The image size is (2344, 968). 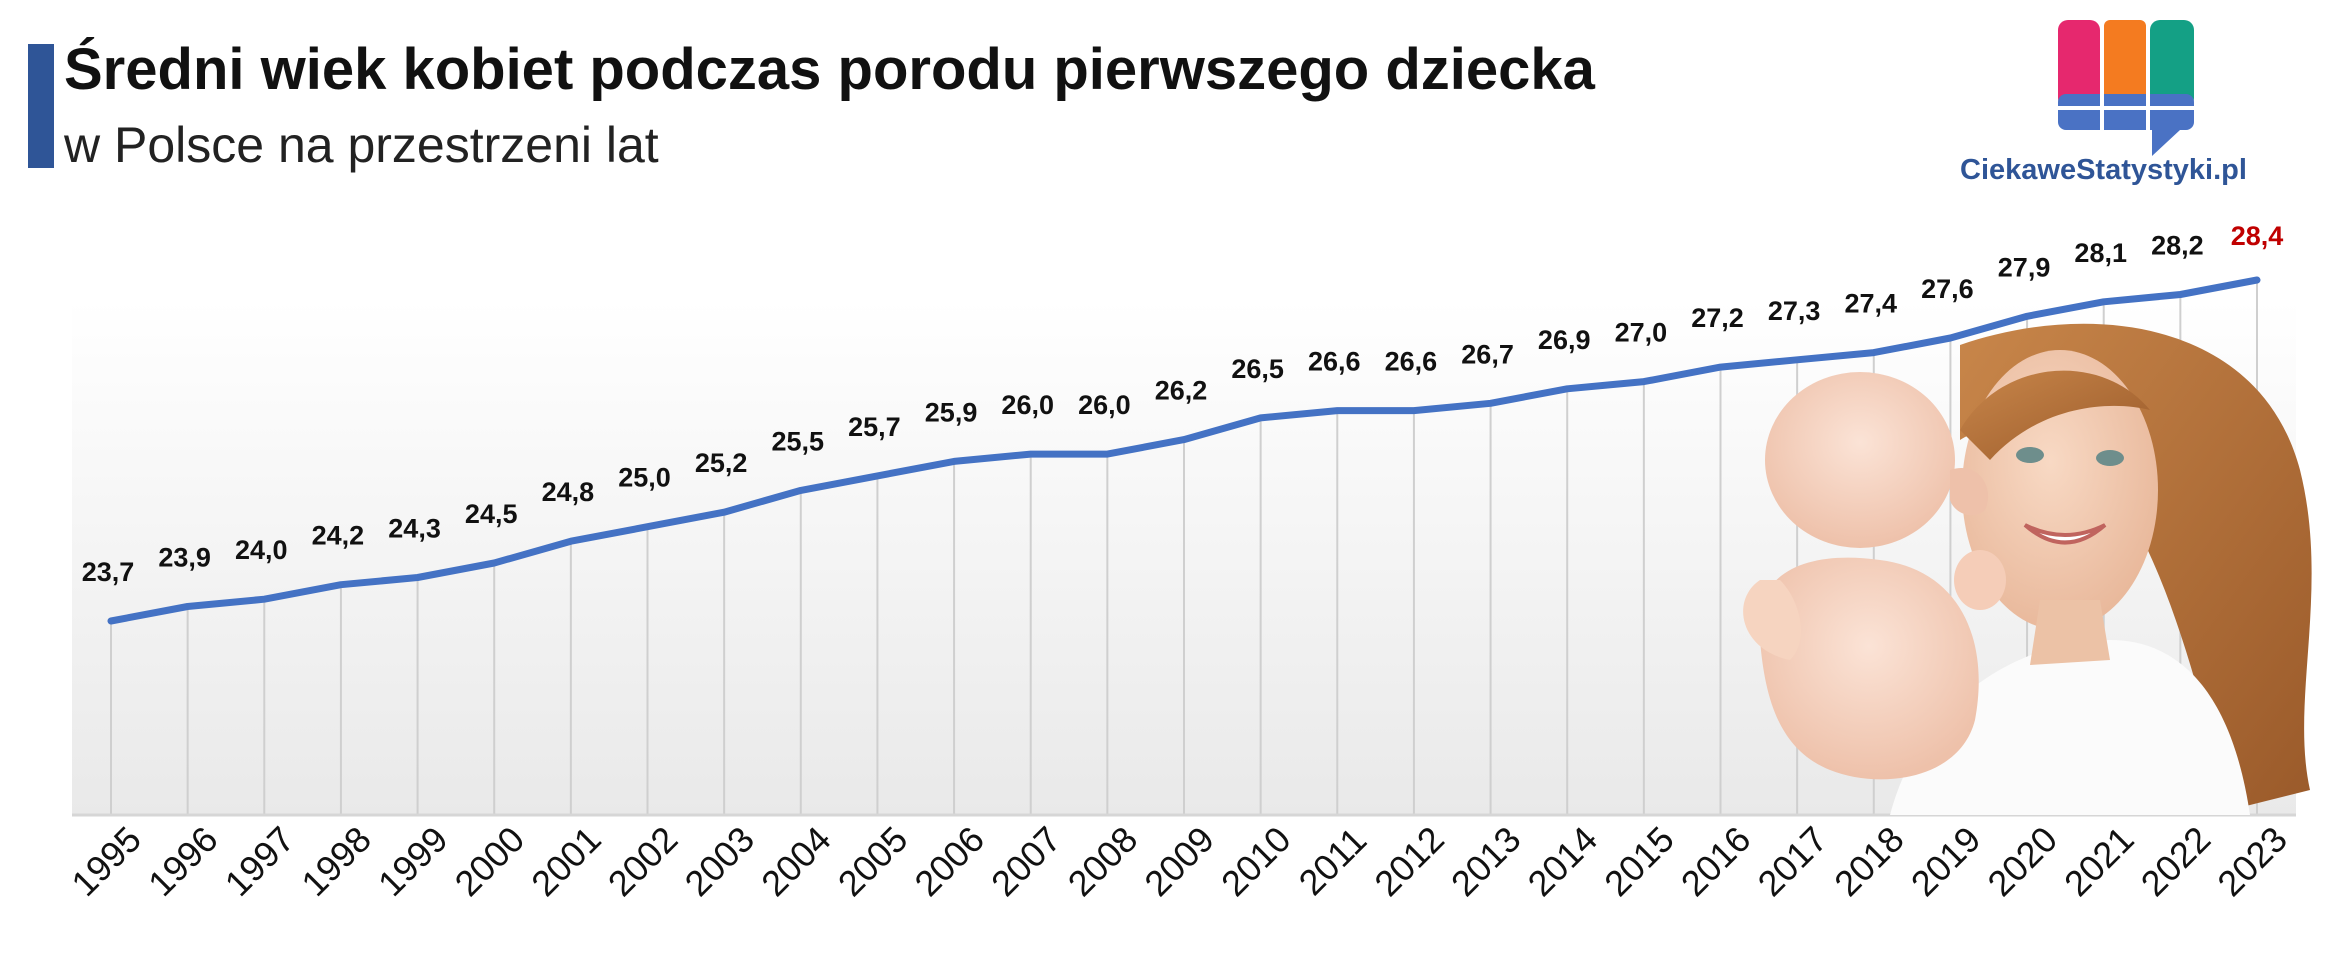 What do you see at coordinates (414, 528) in the screenshot?
I see `data-label: 24,3` at bounding box center [414, 528].